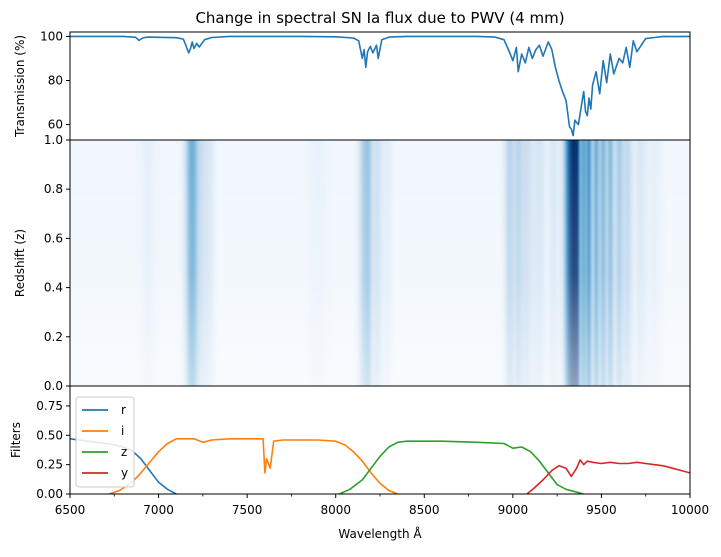 The image size is (721, 557). I want to click on wavelength-xtick-label: 10000, so click(690, 510).